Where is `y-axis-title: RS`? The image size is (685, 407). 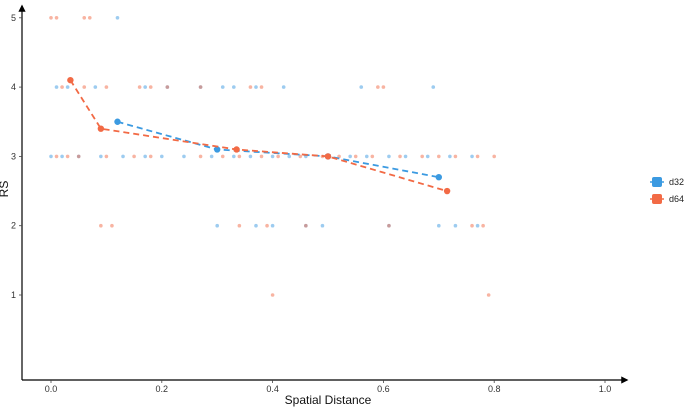
y-axis-title: RS is located at coordinates (5, 189).